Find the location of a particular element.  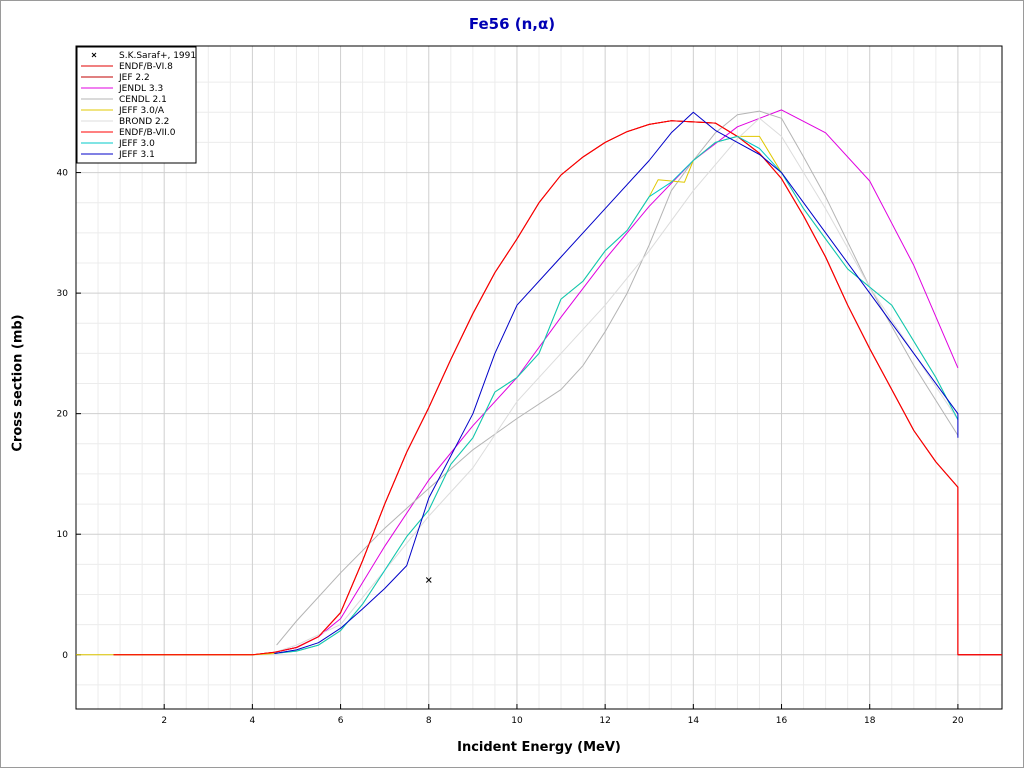

legend-marker is located at coordinates (94, 55).